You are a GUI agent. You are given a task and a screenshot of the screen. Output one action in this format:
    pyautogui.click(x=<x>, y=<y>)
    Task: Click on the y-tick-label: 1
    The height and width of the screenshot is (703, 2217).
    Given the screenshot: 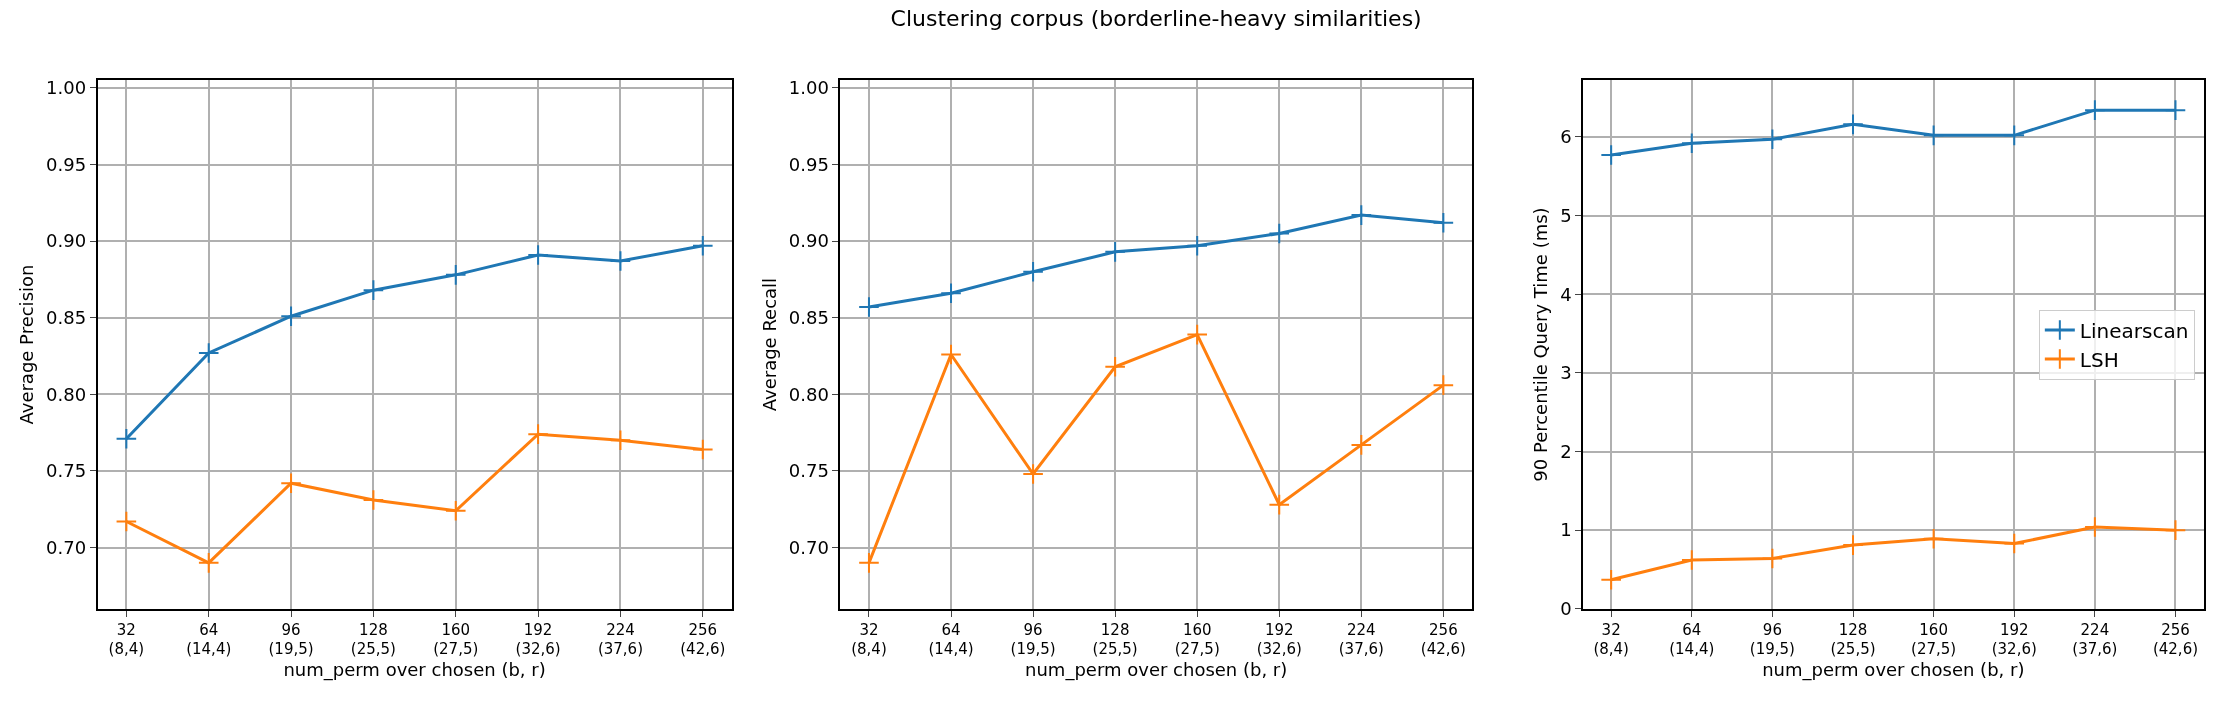 What is the action you would take?
    pyautogui.click(x=1566, y=530)
    